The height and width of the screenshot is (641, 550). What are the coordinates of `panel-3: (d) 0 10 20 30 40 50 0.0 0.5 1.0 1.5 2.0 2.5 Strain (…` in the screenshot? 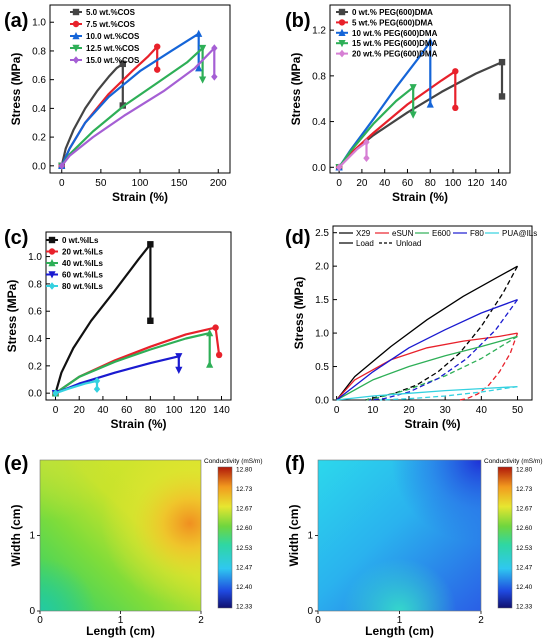 It's located at (411, 328).